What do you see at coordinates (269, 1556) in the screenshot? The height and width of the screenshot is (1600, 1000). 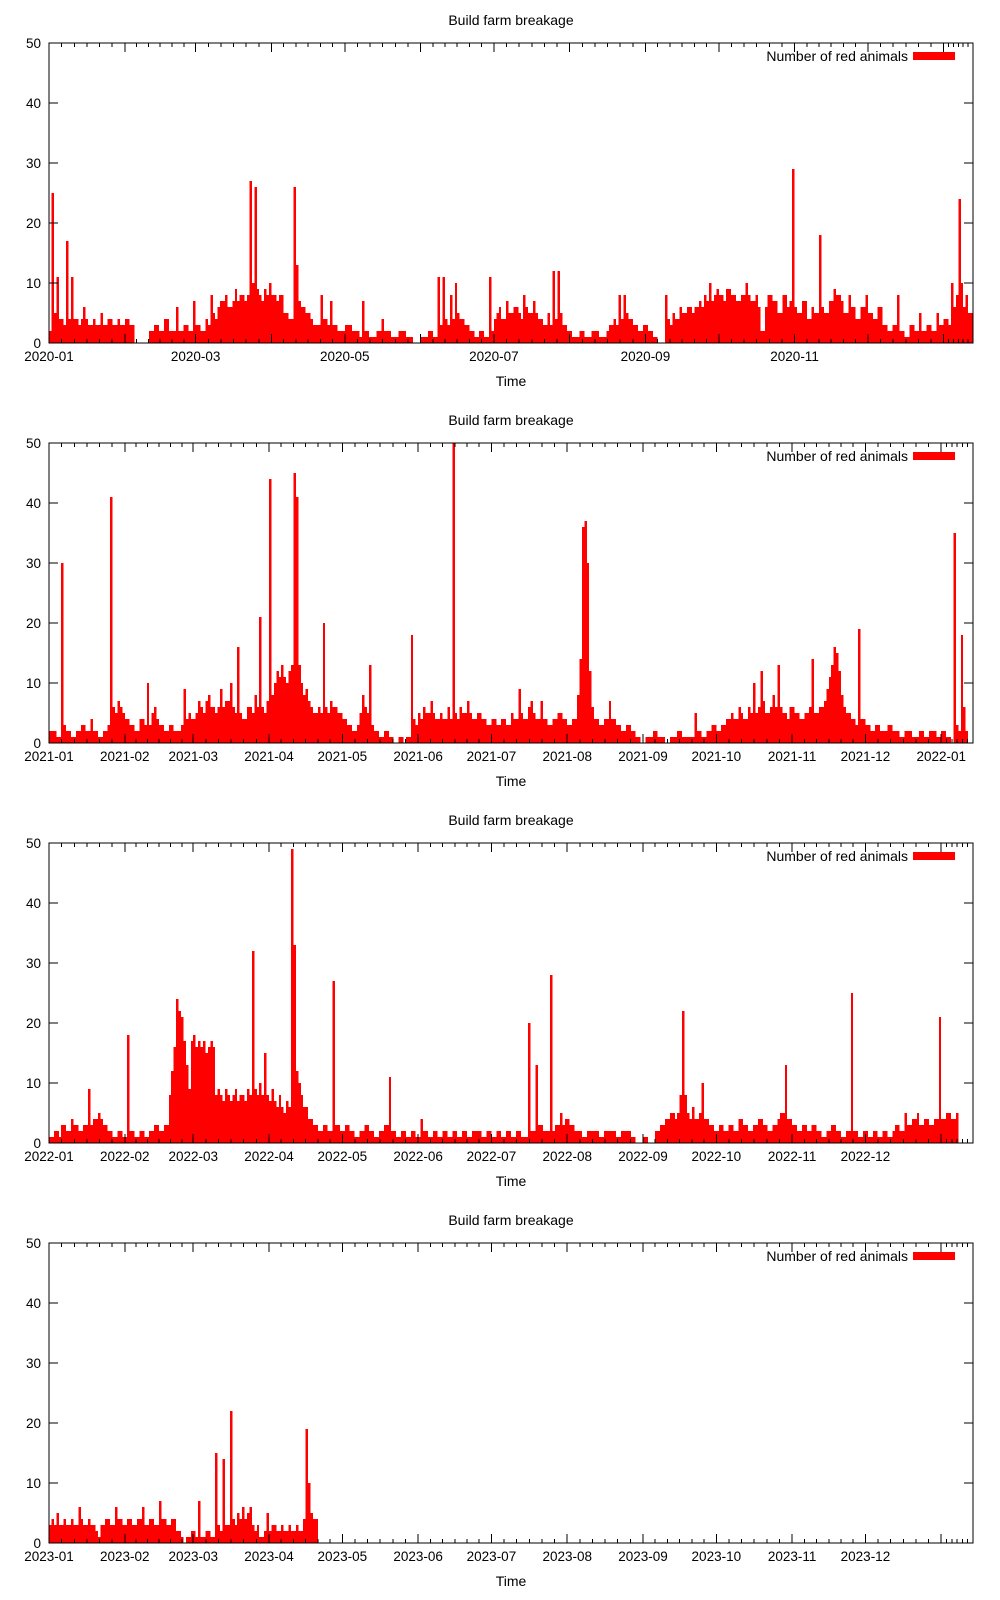 I see `x-tick-label: 2023-04` at bounding box center [269, 1556].